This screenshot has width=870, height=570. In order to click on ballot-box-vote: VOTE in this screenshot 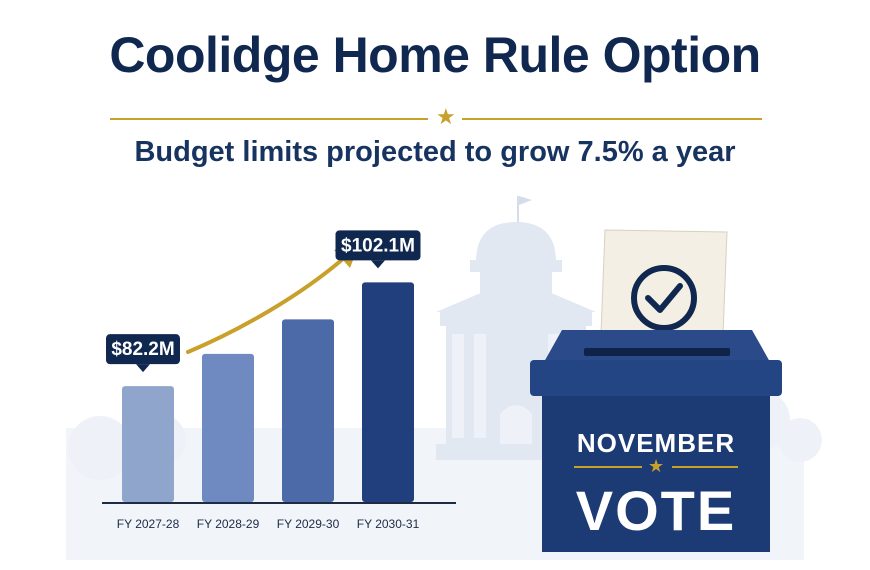, I will do `click(656, 510)`.